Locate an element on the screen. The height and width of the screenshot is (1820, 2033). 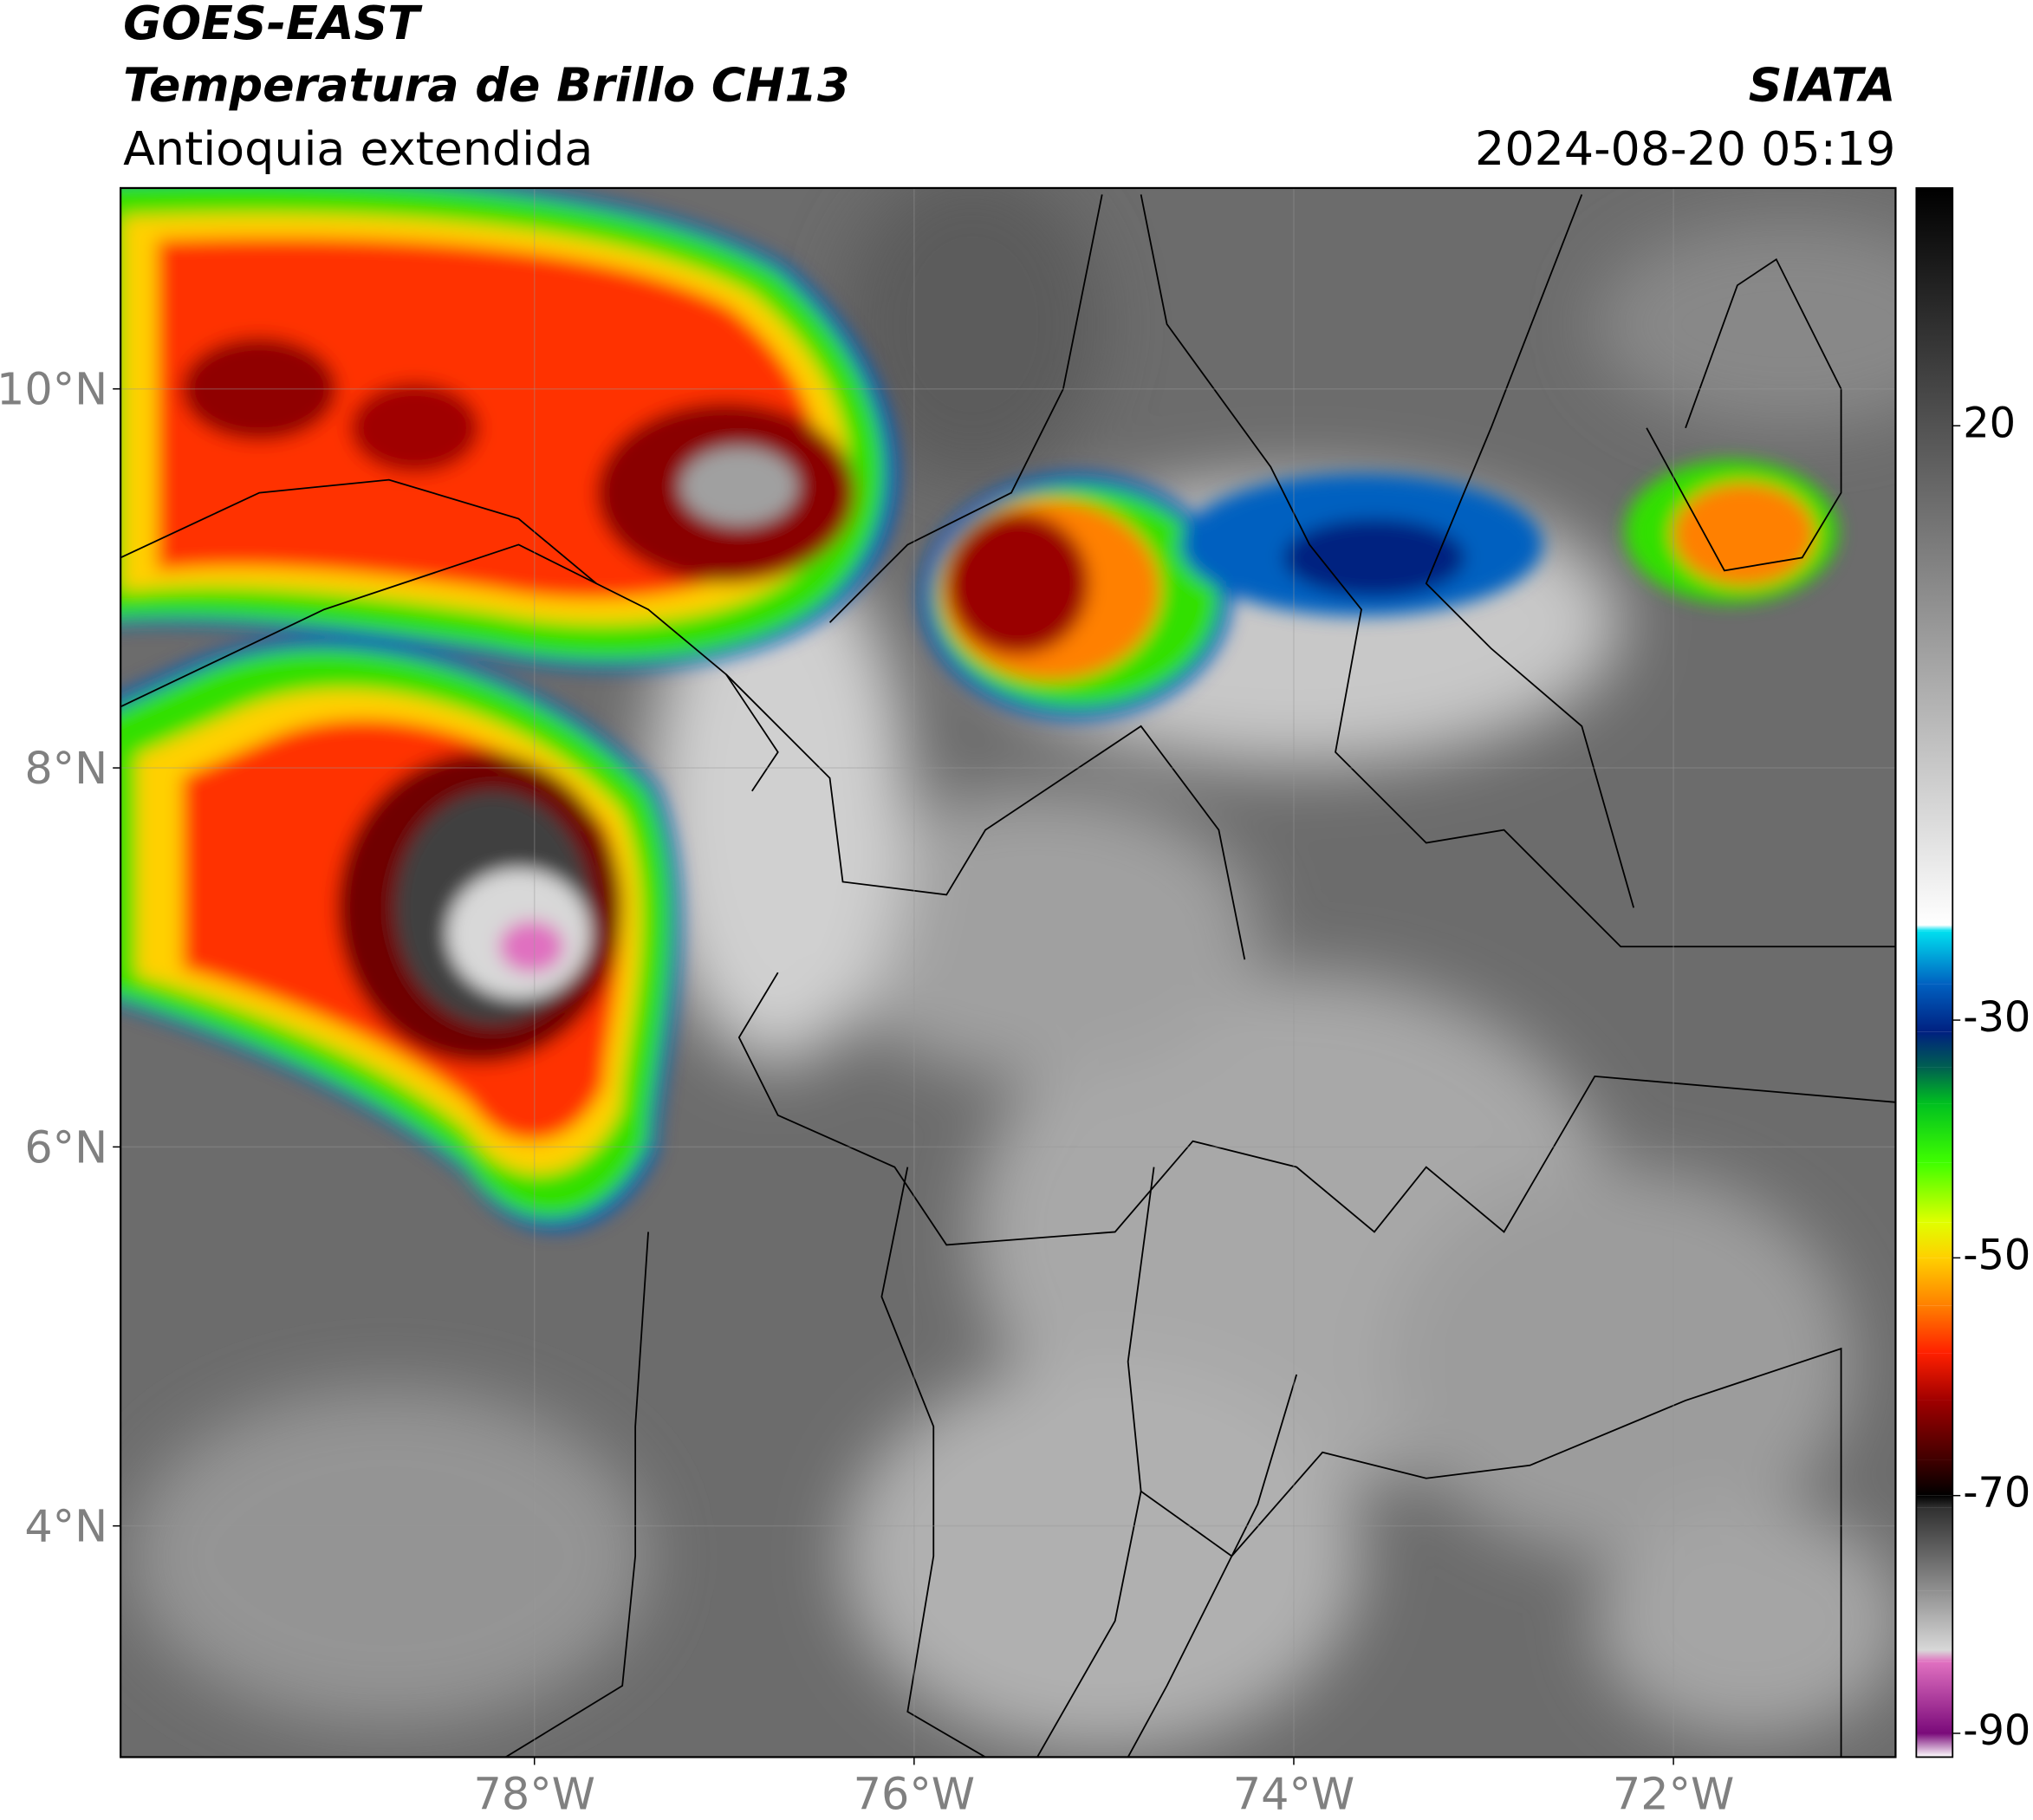
x-tick-label: 74°W is located at coordinates (1293, 1793).